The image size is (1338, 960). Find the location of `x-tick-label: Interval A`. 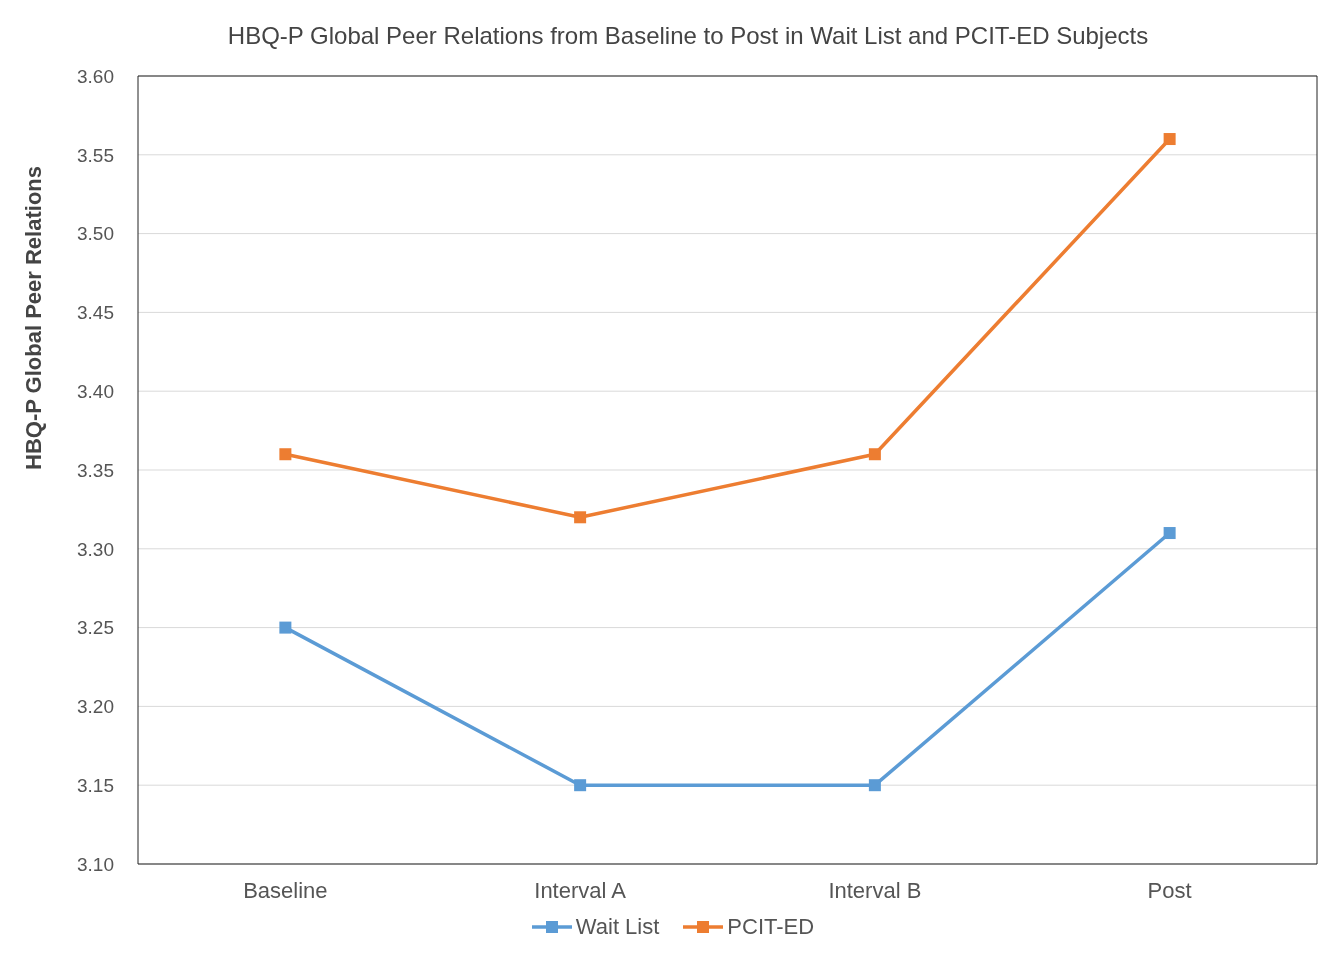

x-tick-label: Interval A is located at coordinates (580, 890).